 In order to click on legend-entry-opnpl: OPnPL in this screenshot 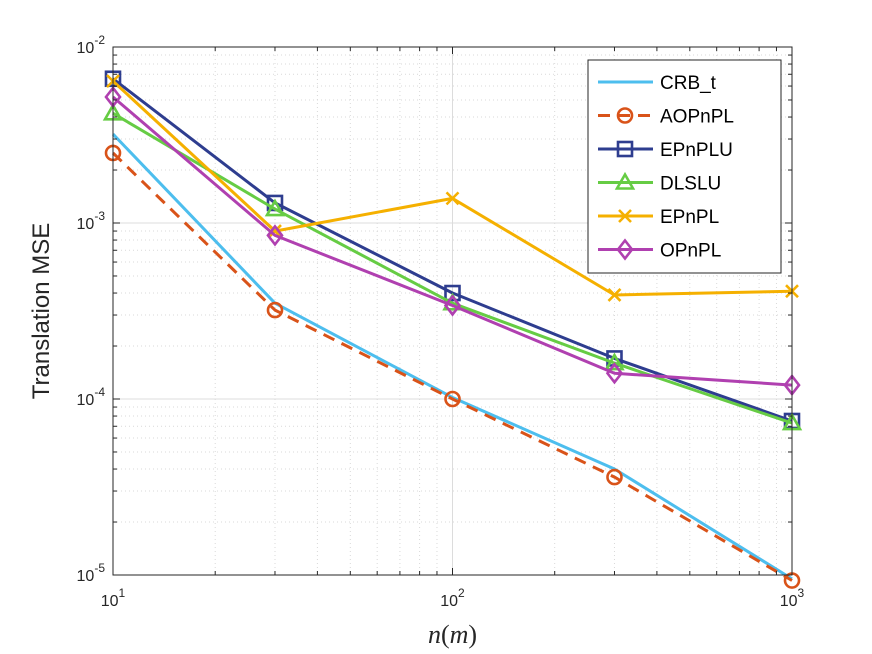, I will do `click(659, 250)`.